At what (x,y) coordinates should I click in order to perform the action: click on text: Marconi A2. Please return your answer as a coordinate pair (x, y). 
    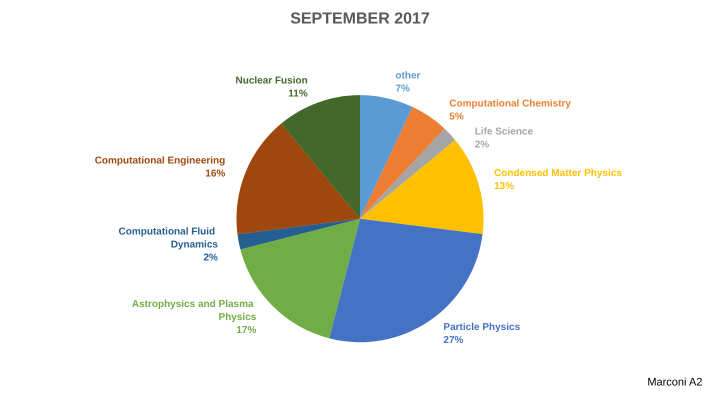
    Looking at the image, I should click on (674, 382).